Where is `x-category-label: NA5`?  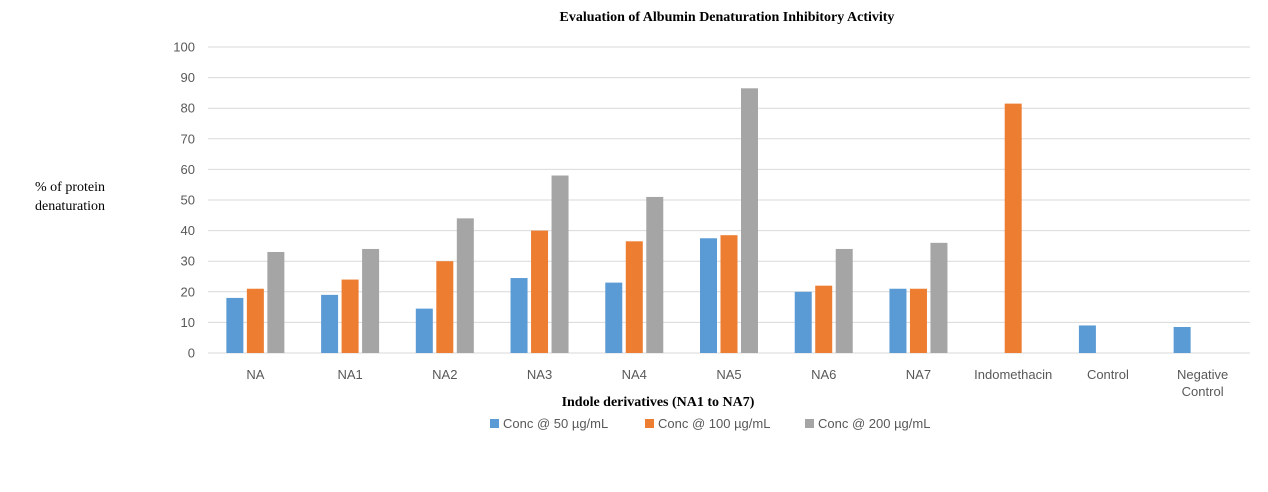 x-category-label: NA5 is located at coordinates (728, 374).